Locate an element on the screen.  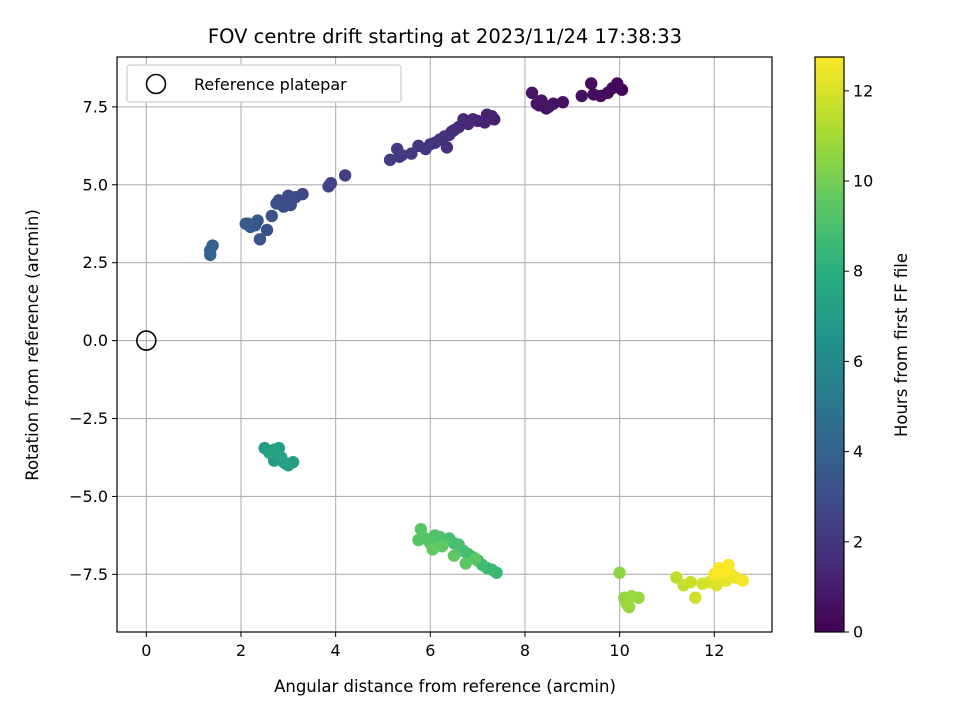
legend-box is located at coordinates (264, 83).